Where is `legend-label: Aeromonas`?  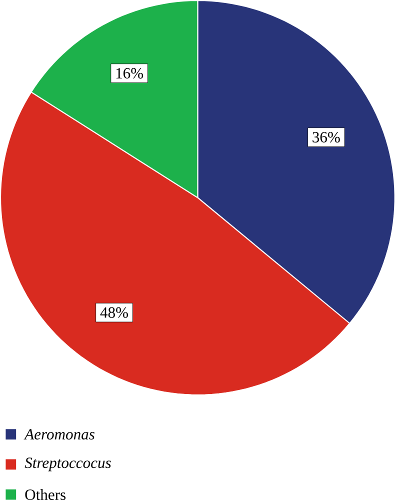 legend-label: Aeromonas is located at coordinates (59, 434).